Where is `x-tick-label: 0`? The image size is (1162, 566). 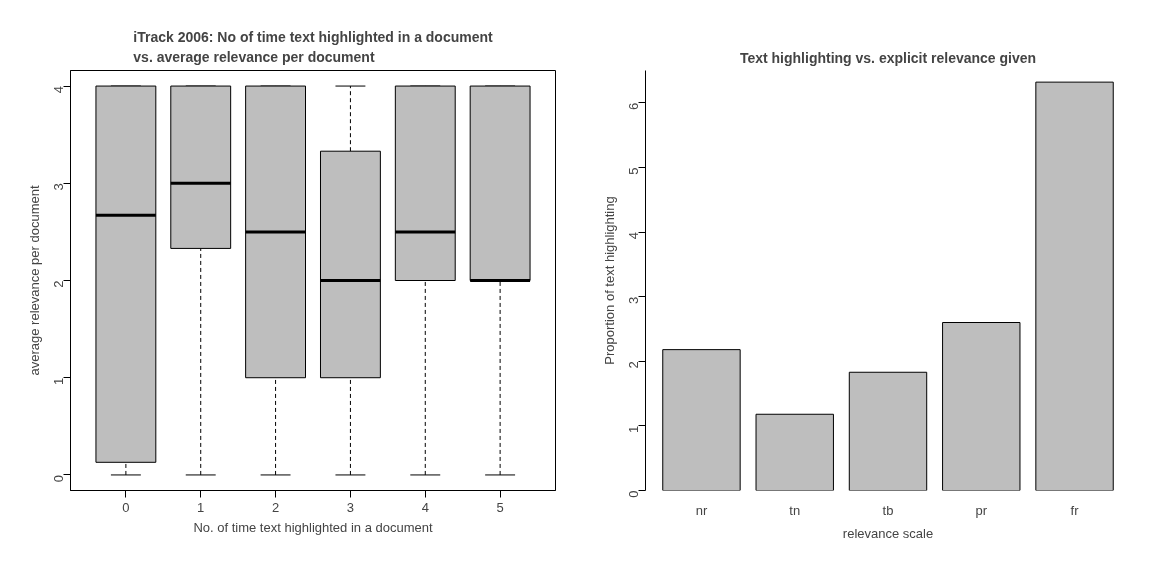
x-tick-label: 0 is located at coordinates (126, 507).